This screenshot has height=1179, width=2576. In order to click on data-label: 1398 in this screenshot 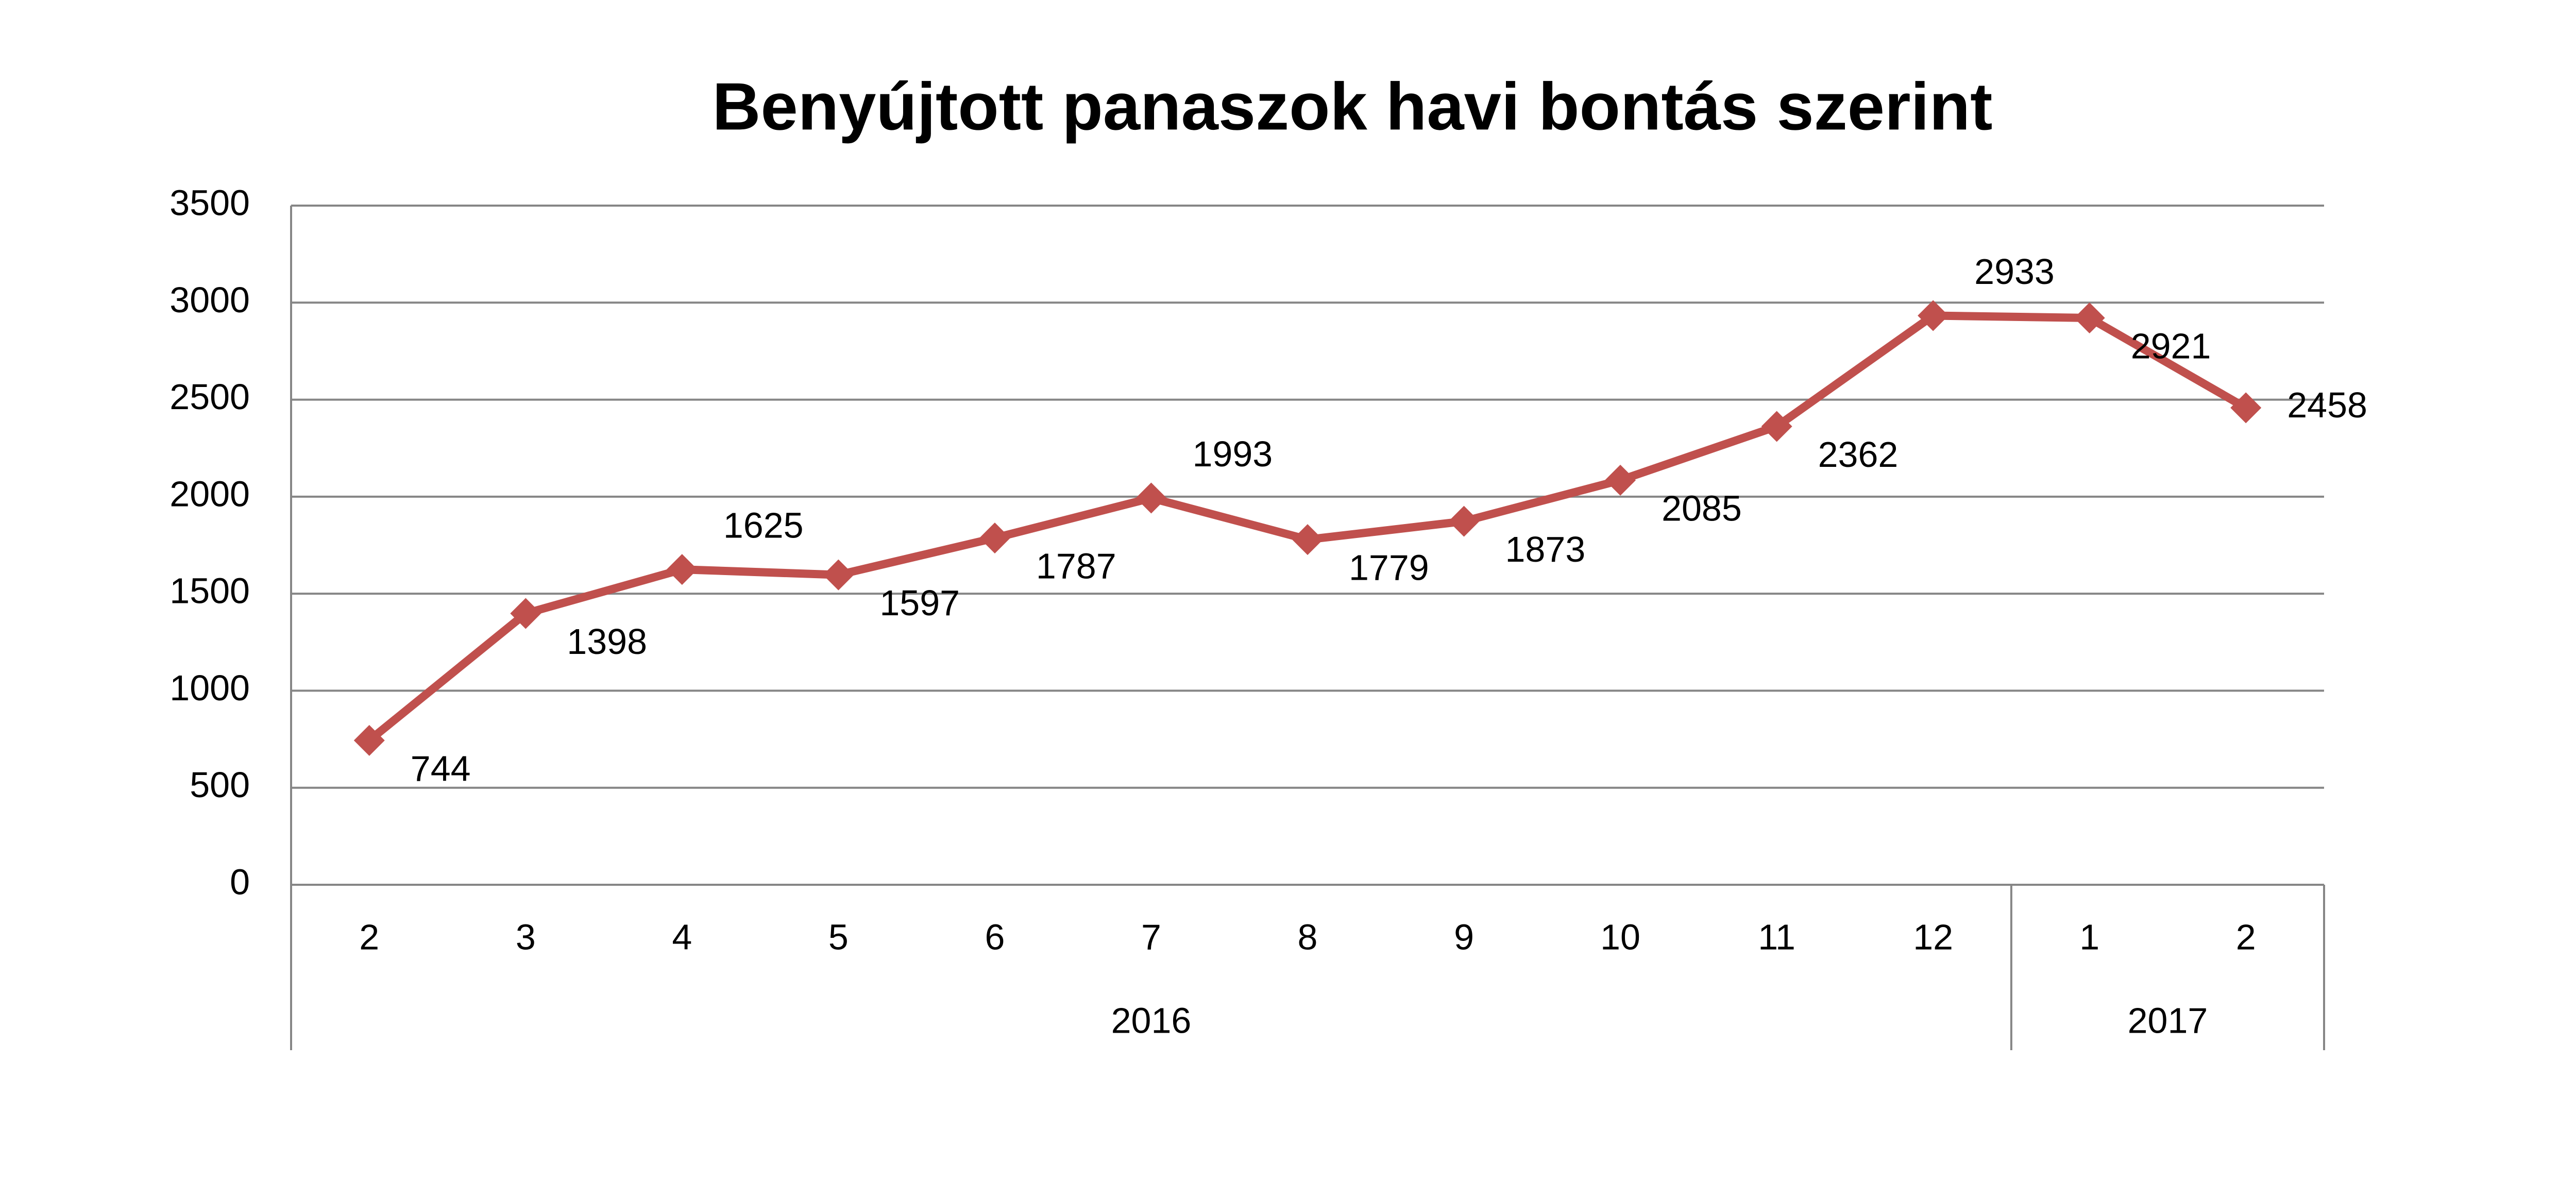, I will do `click(607, 641)`.